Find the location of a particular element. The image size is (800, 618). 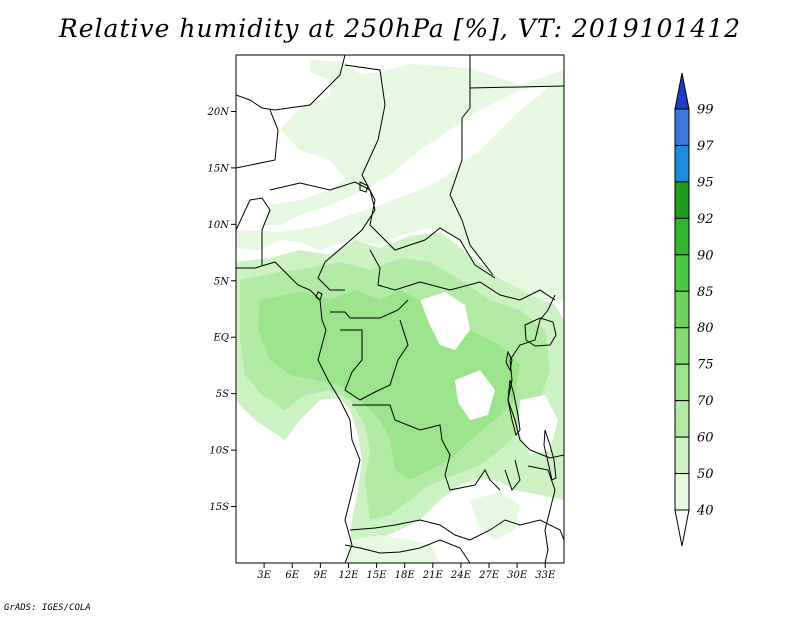

lon-tick-label: 27E is located at coordinates (489, 575).